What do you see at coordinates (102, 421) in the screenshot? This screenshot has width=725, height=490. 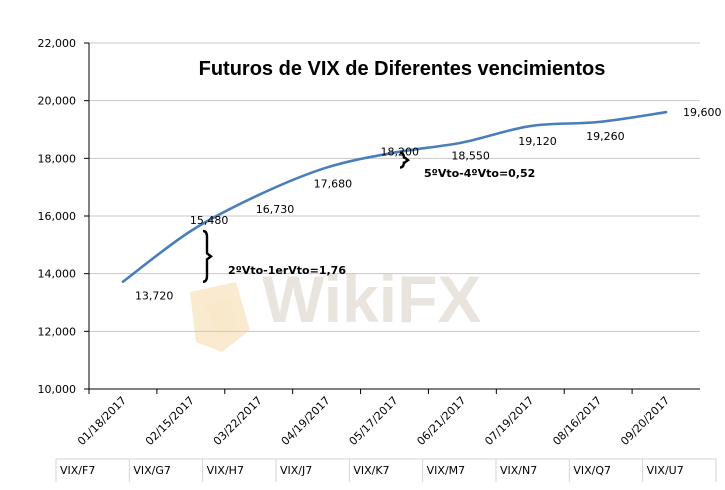 I see `x-tick-label: 01/18/2017` at bounding box center [102, 421].